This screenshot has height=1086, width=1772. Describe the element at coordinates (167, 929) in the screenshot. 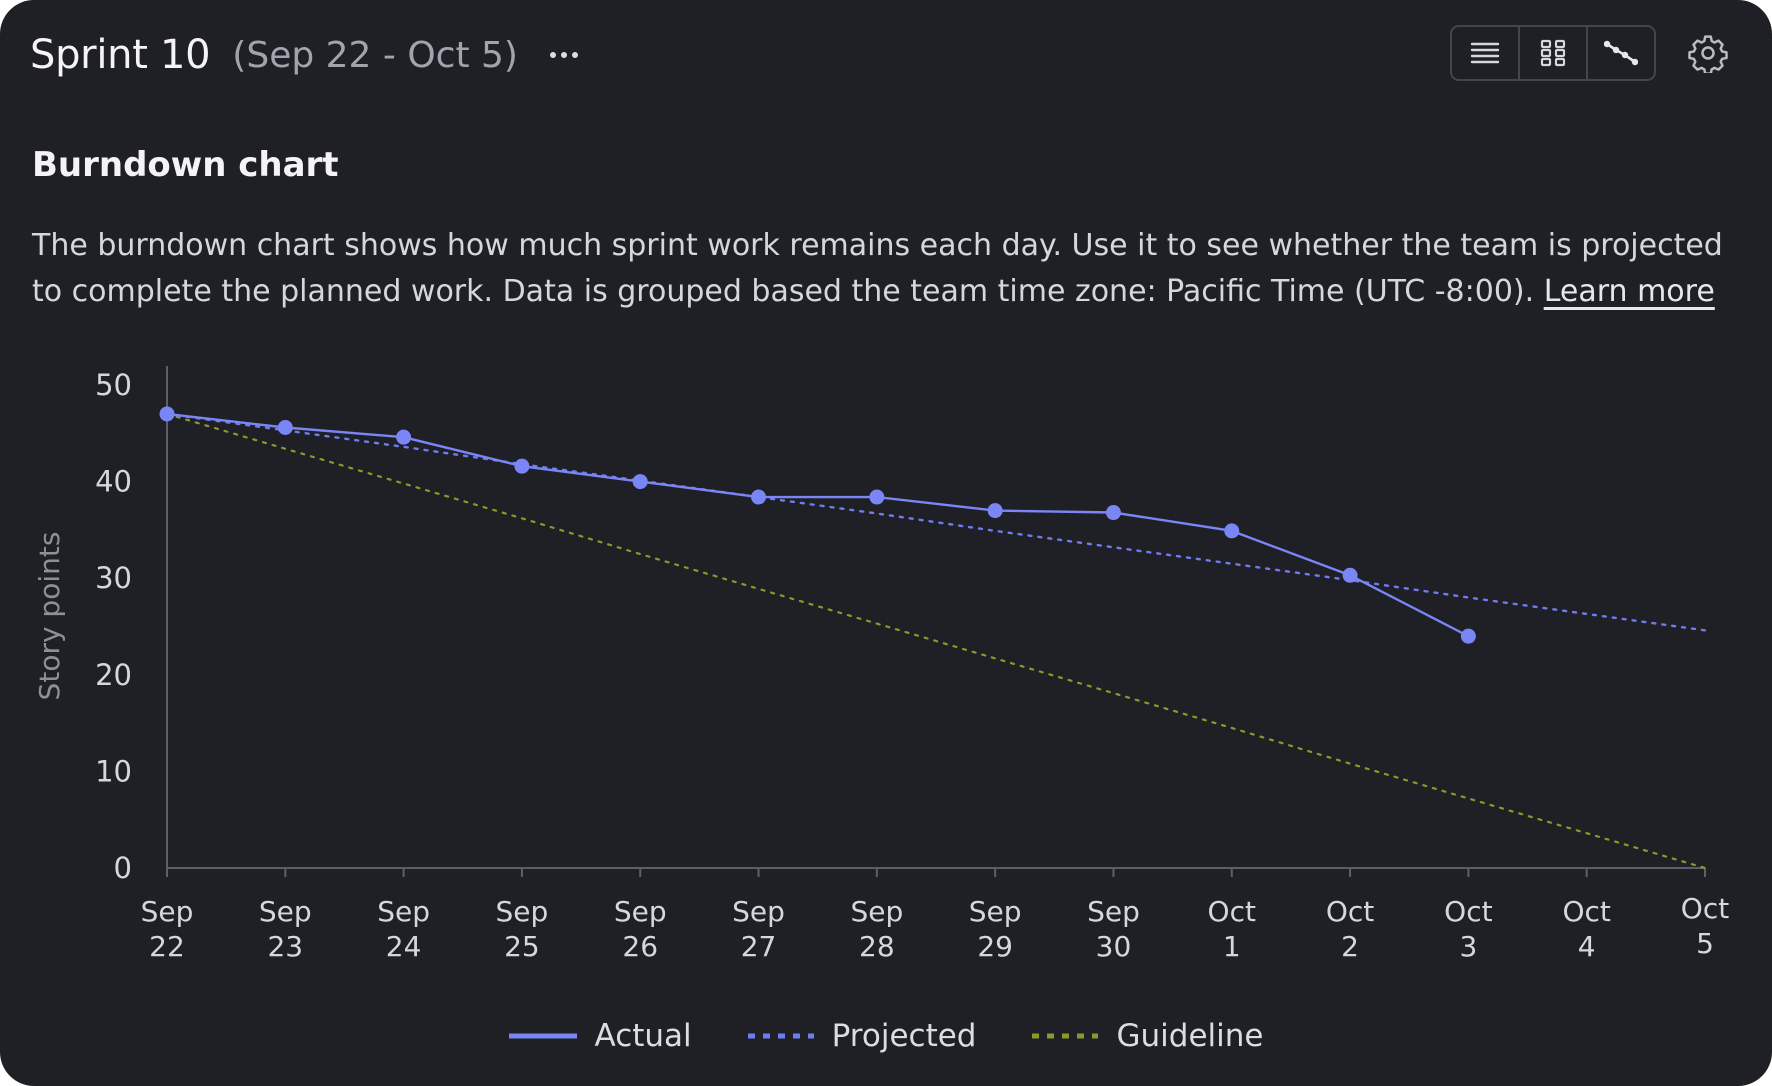

I see `x-tick-label: Sep 22` at that location.